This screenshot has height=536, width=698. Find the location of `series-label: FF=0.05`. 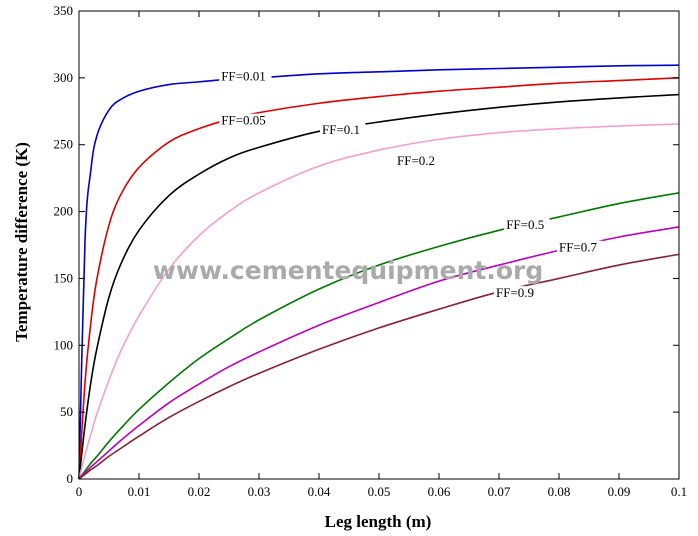

series-label: FF=0.05 is located at coordinates (243, 120).